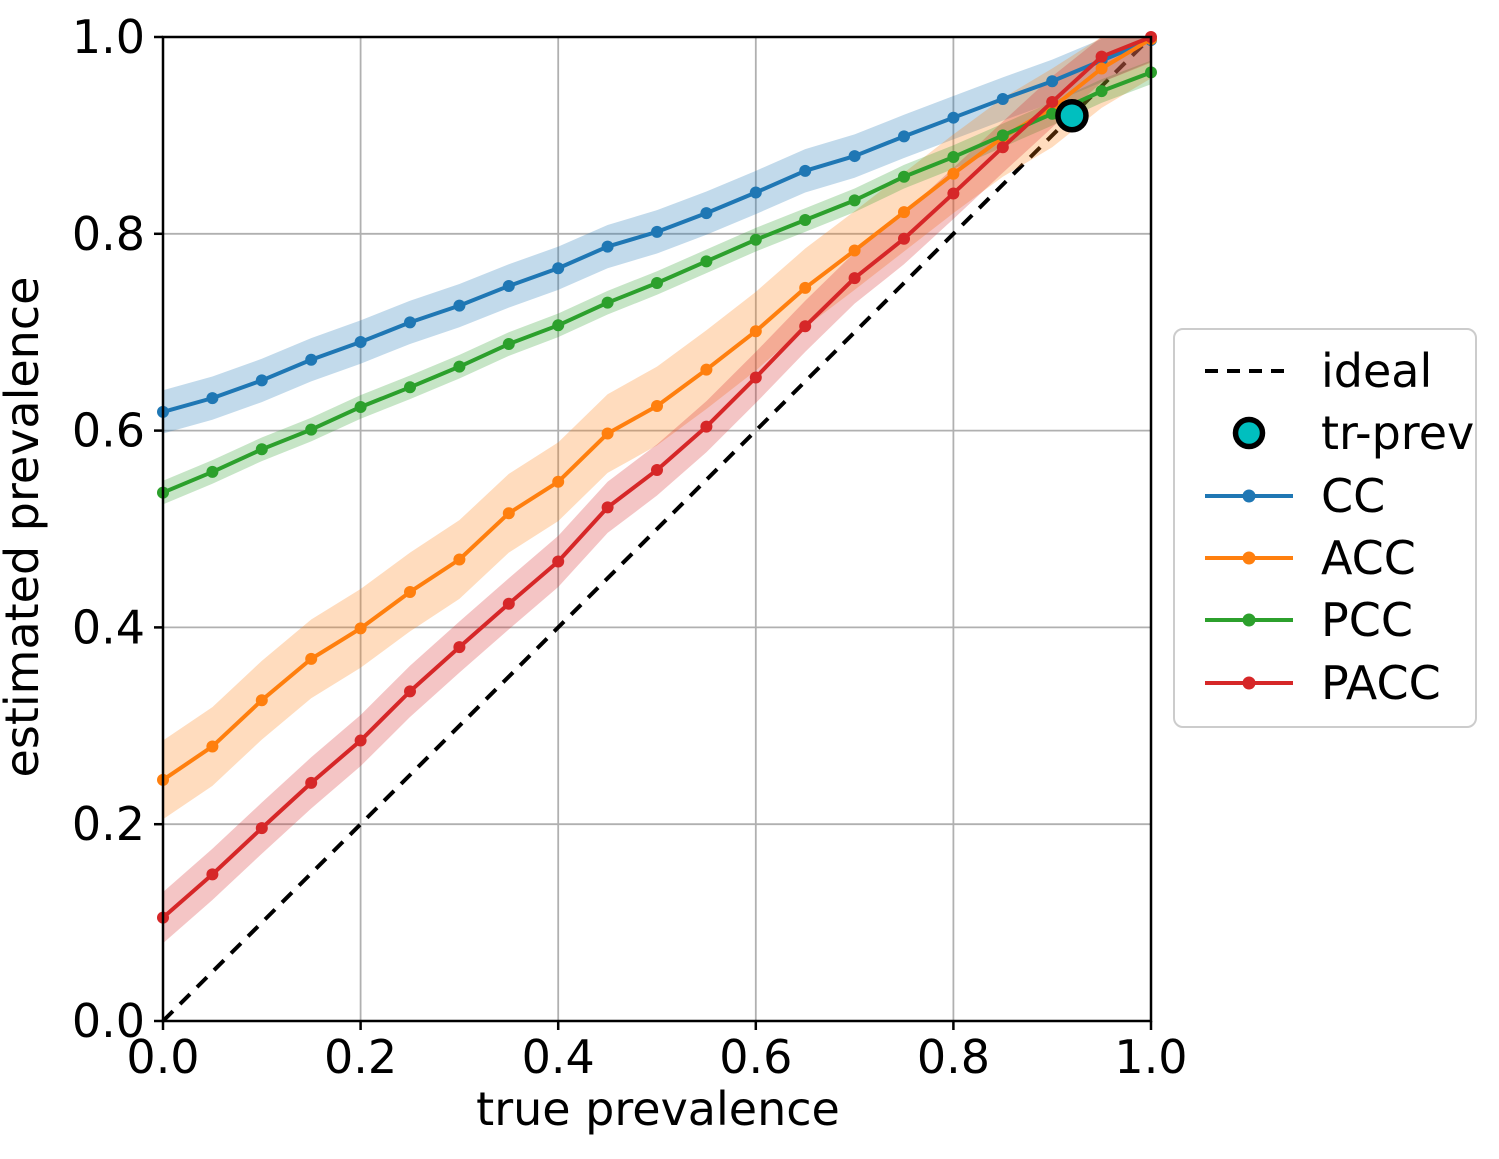 The image size is (1499, 1159). Describe the element at coordinates (755, 331) in the screenshot. I see `point-acc-0.6` at that location.